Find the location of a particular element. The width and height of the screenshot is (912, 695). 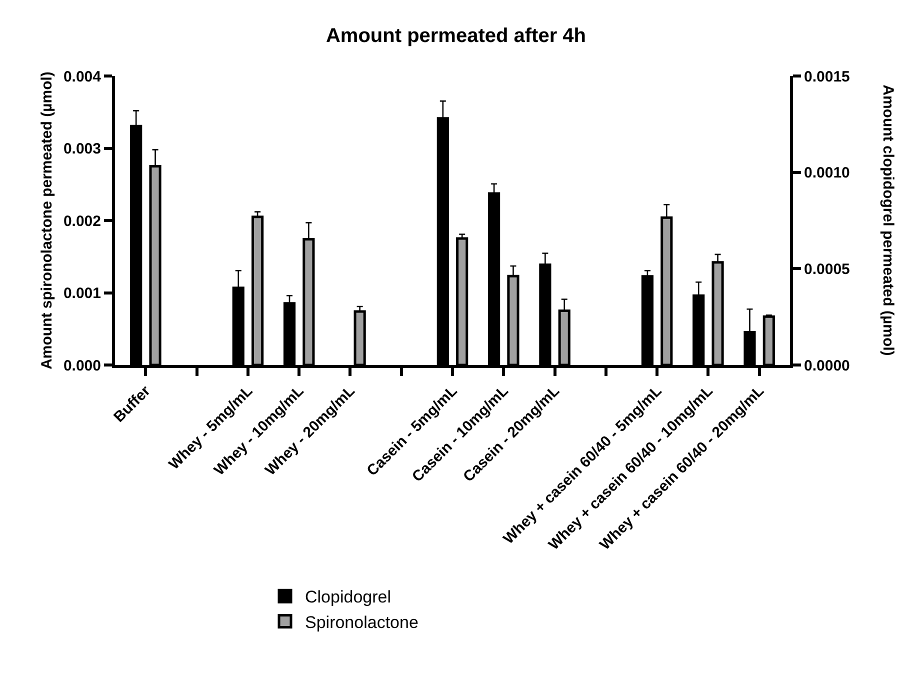

y-tick-label: 0.002 is located at coordinates (82, 221).